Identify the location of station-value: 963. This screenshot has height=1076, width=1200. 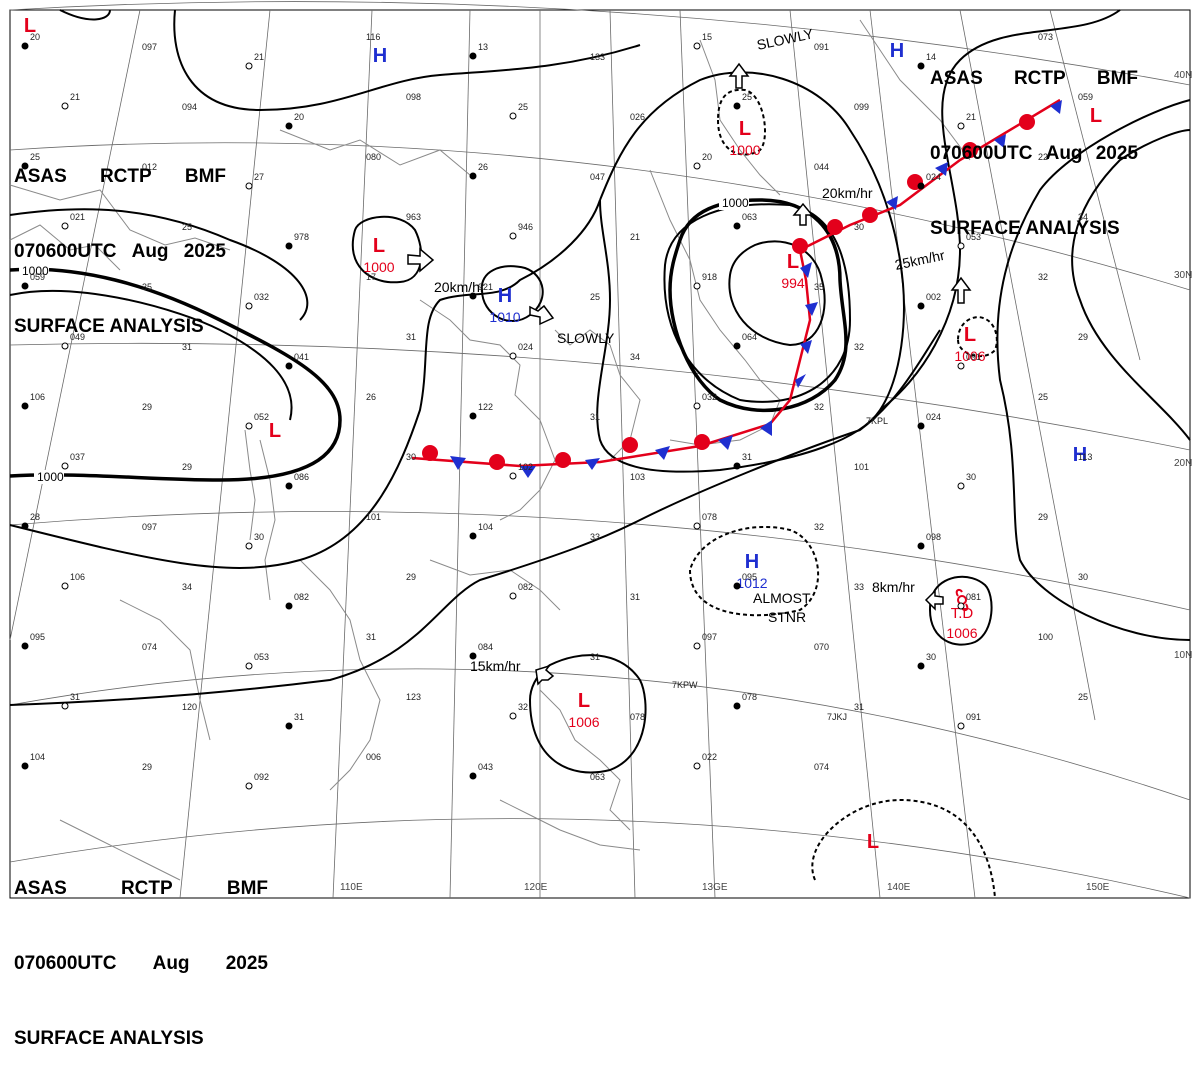
(413, 217).